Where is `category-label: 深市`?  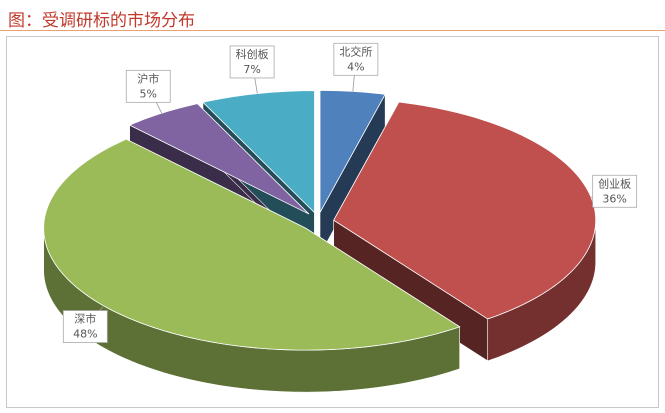
category-label: 深市 is located at coordinates (85, 319).